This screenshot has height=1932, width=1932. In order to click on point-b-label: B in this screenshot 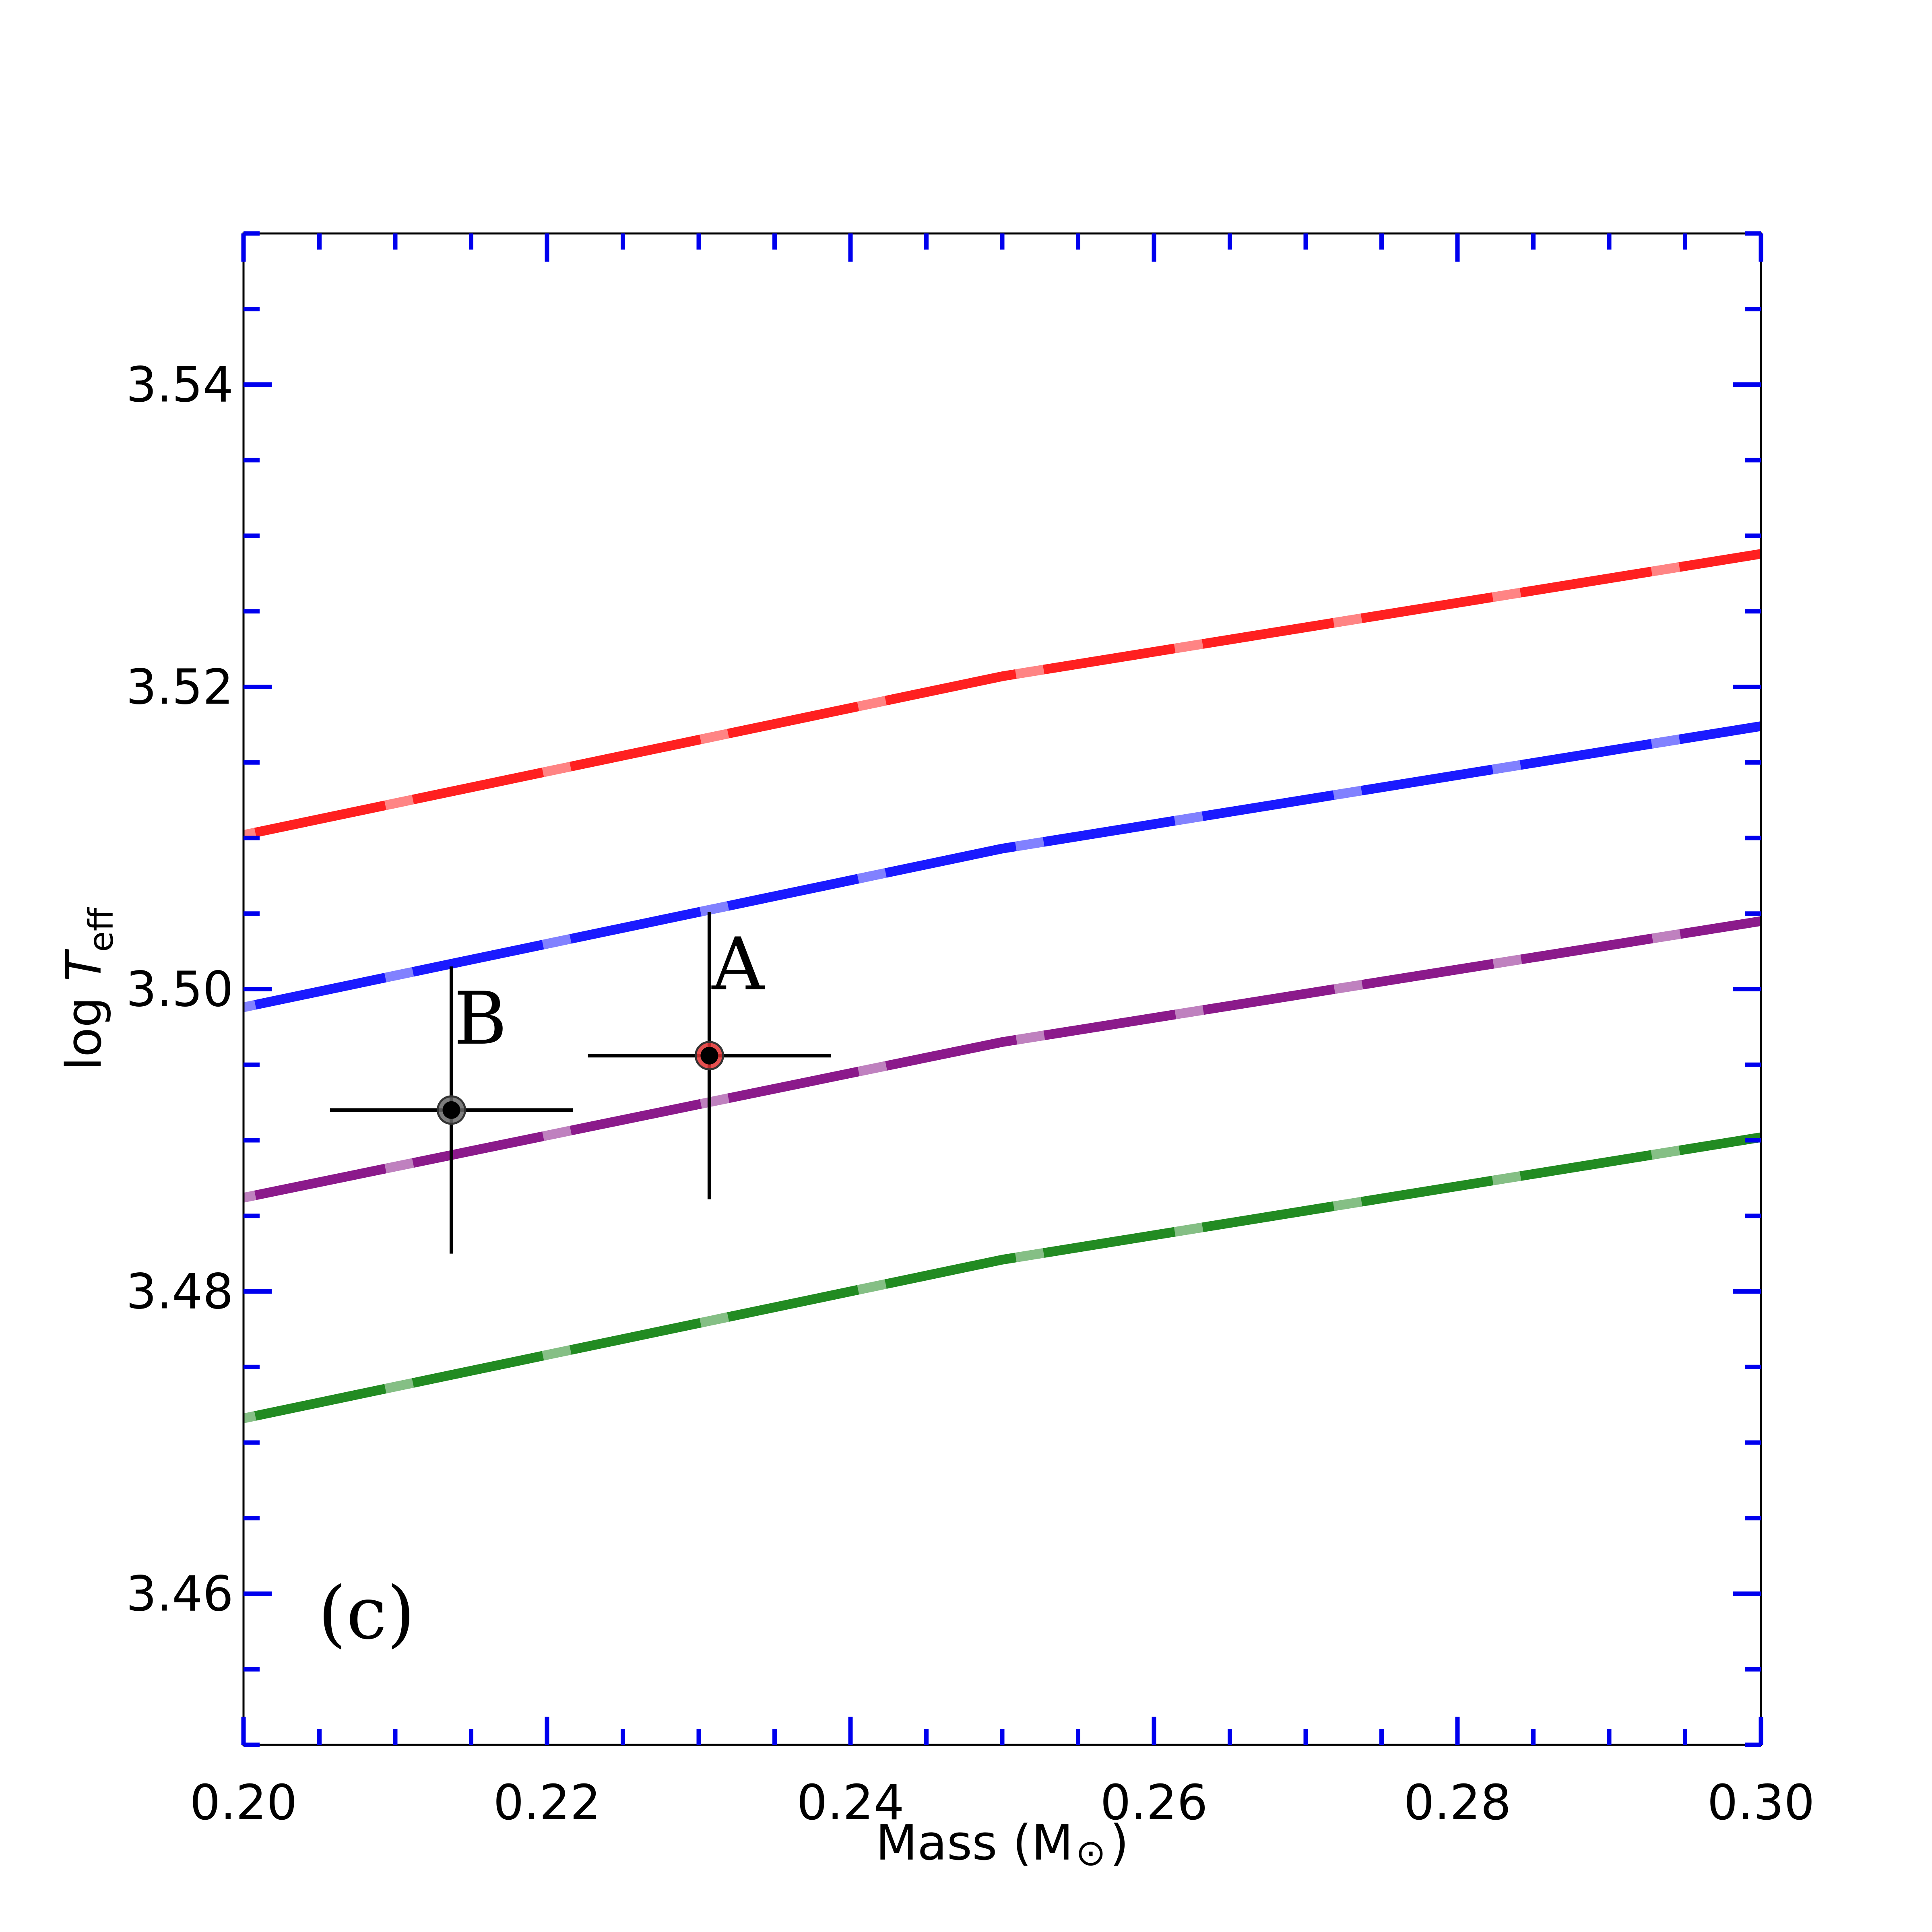, I will do `click(480, 1019)`.